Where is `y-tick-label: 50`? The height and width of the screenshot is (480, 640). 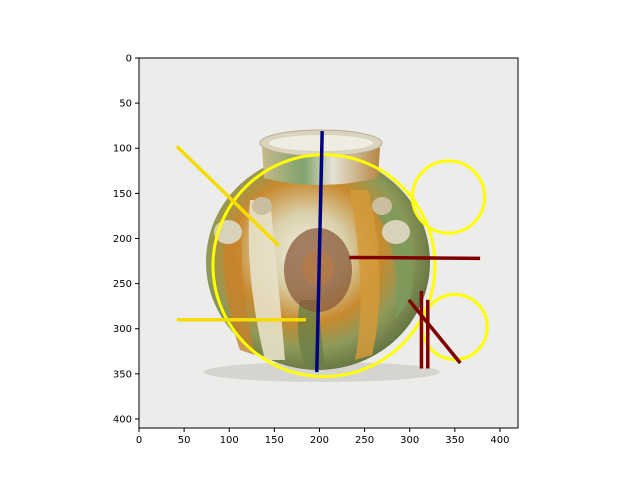 y-tick-label: 50 is located at coordinates (125, 104).